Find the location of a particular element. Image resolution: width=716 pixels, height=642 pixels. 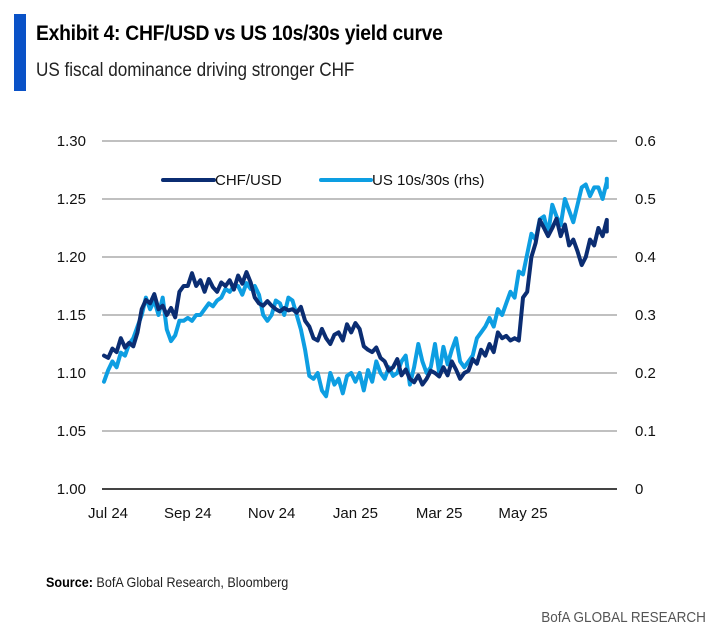

source-text: BofA Global Research, Bloomberg is located at coordinates (190, 582).